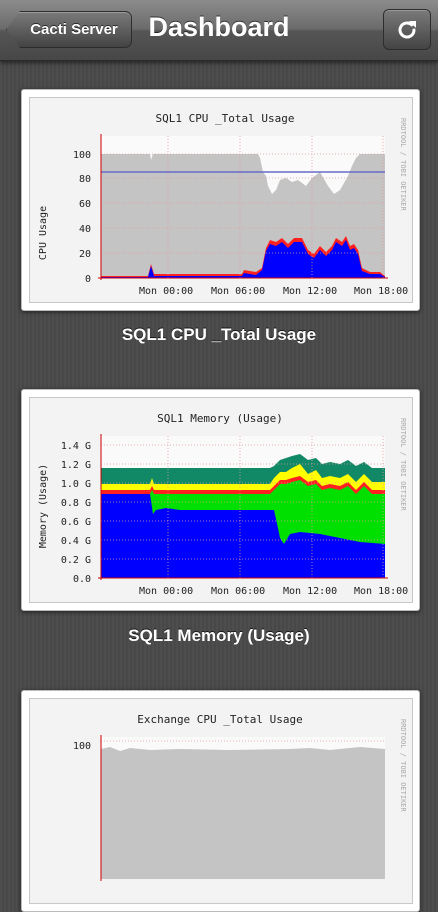 This screenshot has width=438, height=912. Describe the element at coordinates (76, 560) in the screenshot. I see `y-tick: 0.2 G` at that location.